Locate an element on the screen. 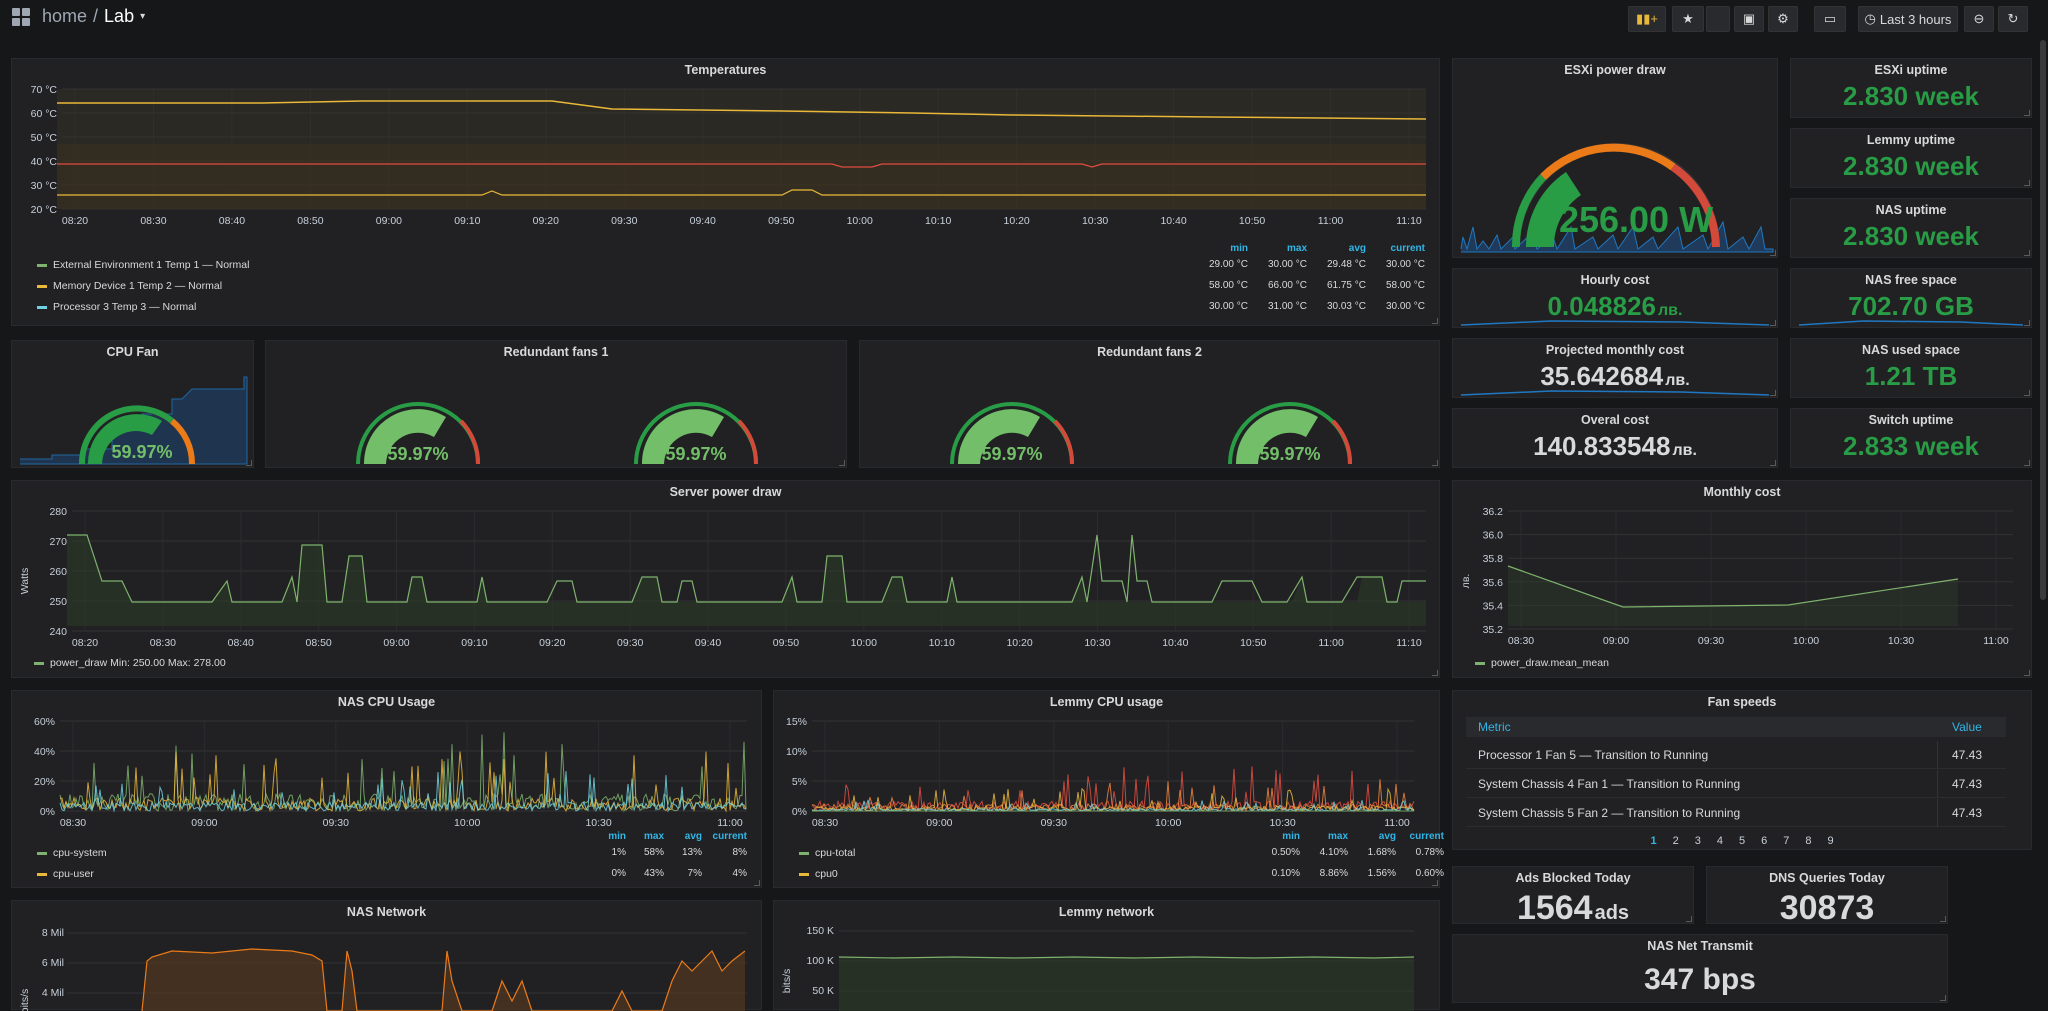 The height and width of the screenshot is (1011, 2048). pagination-page: 1 is located at coordinates (1653, 841).